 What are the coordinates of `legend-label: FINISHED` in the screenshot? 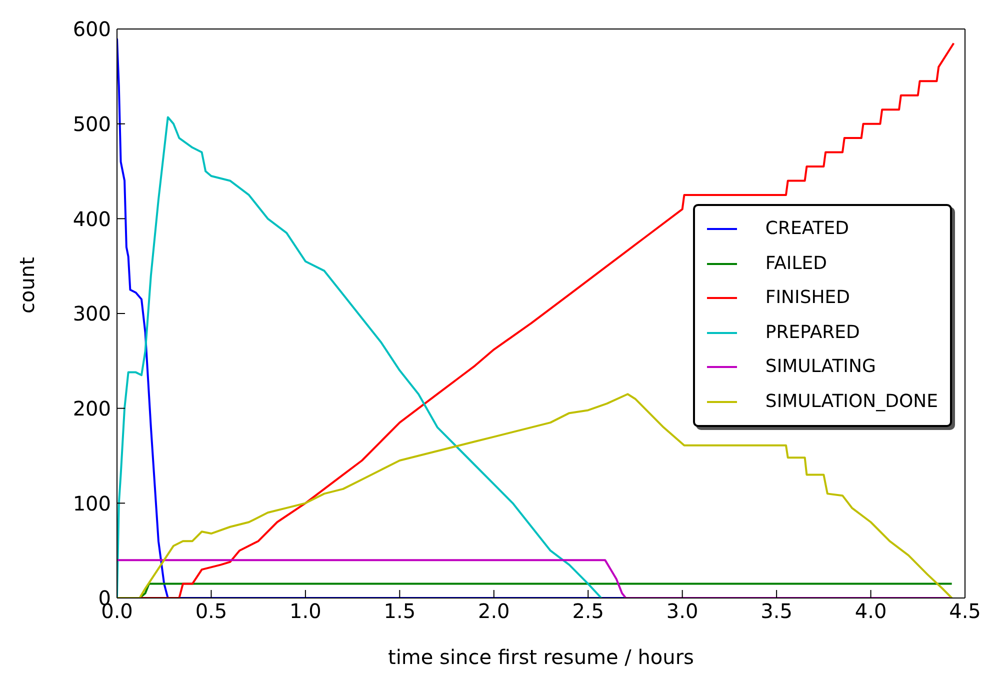 It's located at (807, 298).